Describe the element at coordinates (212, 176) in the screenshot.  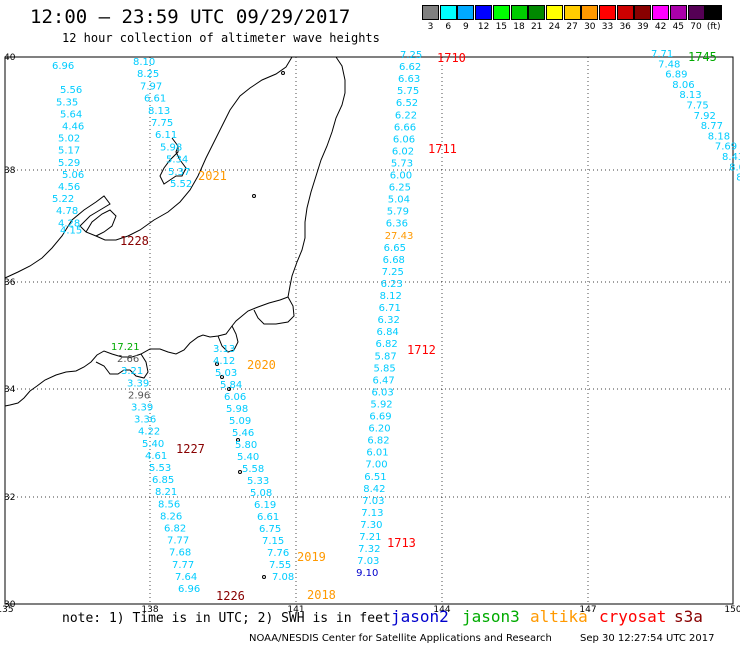
I see `track-time-label: 2021` at that location.